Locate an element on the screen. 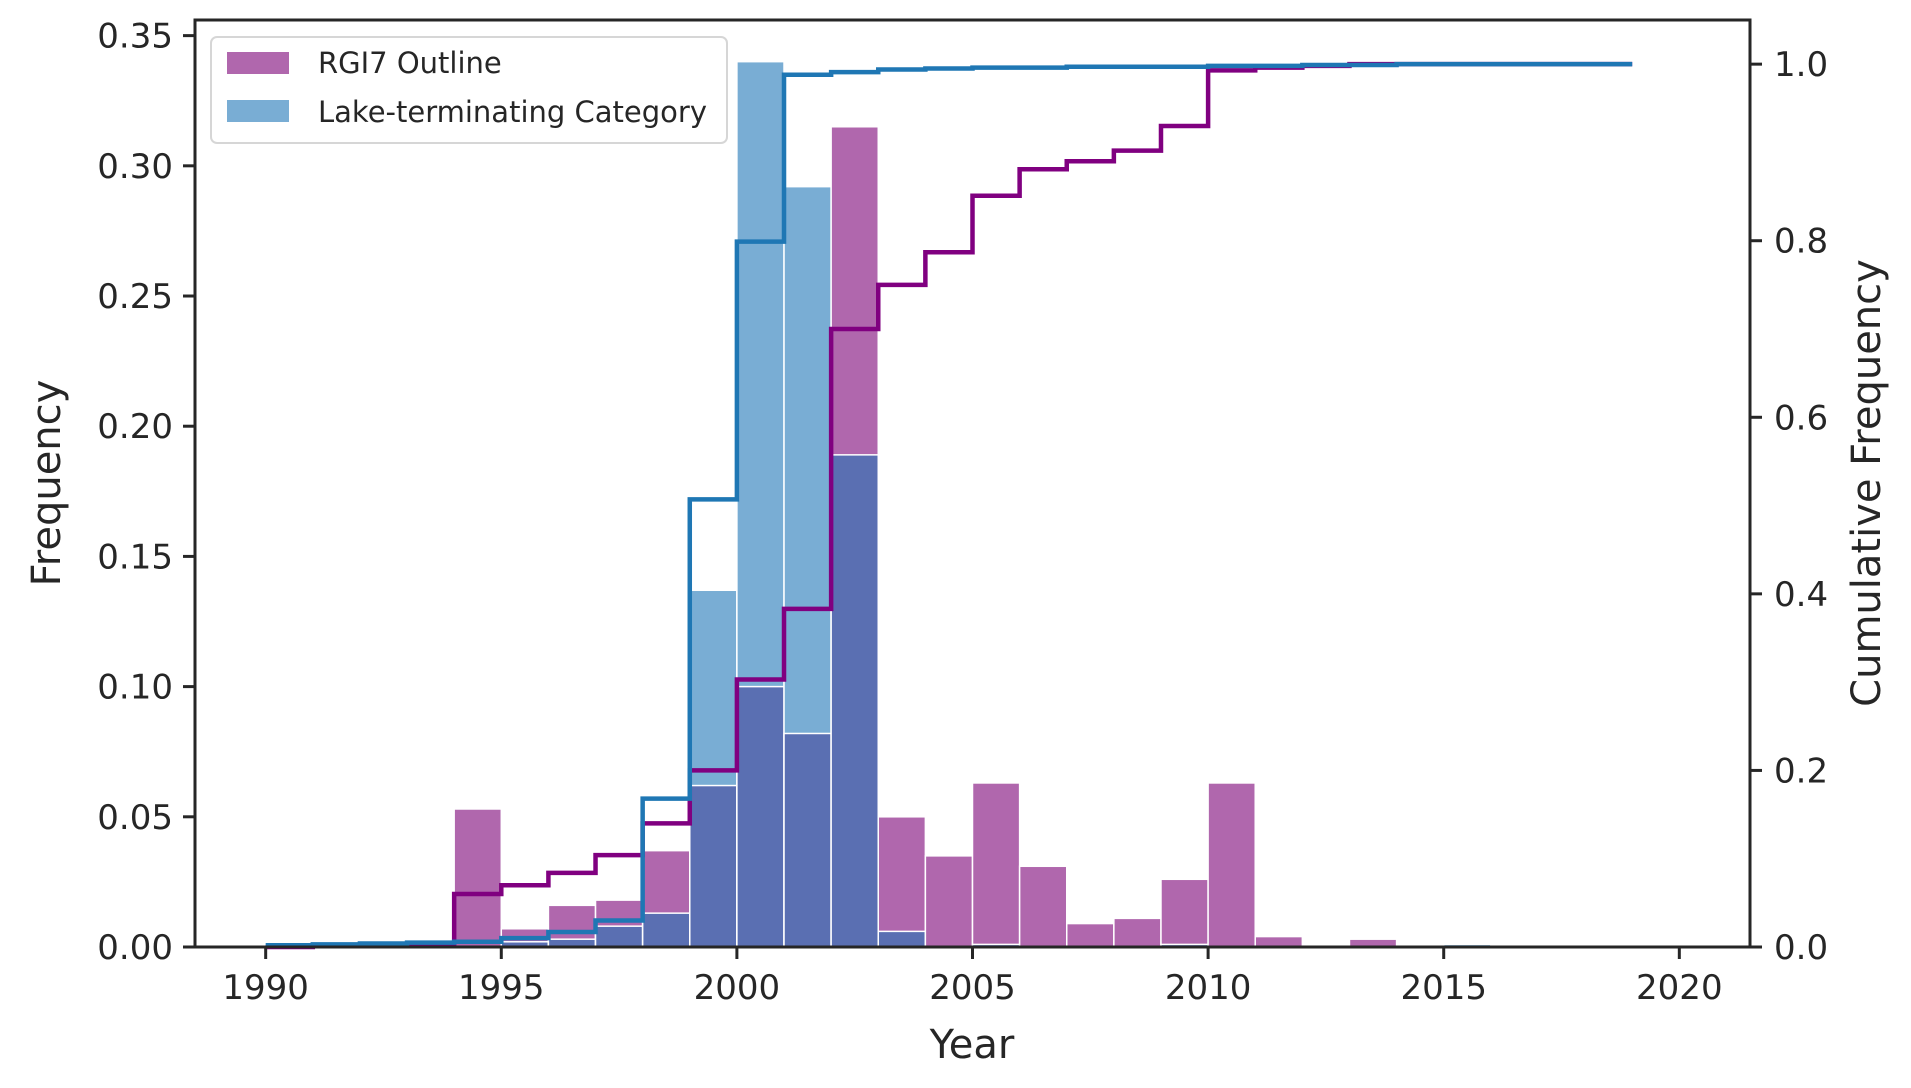 Image resolution: width=1911 pixels, height=1088 pixels. y-tick-label: 0.05 is located at coordinates (135, 818).